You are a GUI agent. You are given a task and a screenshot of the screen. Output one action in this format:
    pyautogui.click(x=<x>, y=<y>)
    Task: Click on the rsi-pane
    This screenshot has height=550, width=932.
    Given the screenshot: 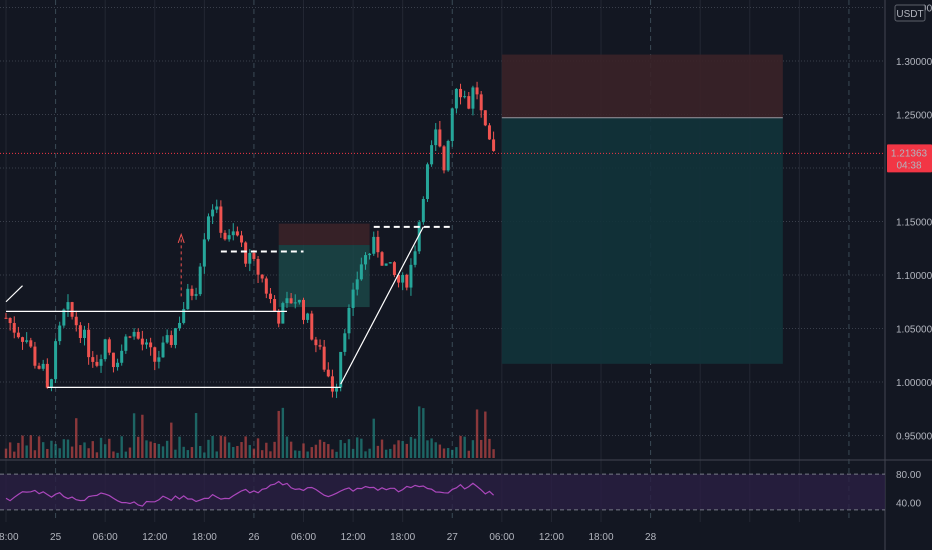 What is the action you would take?
    pyautogui.click(x=442, y=492)
    